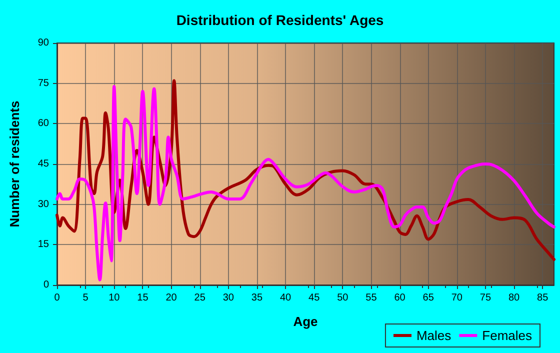 This screenshot has height=353, width=560. Describe the element at coordinates (372, 298) in the screenshot. I see `x-tick-label: 55` at that location.